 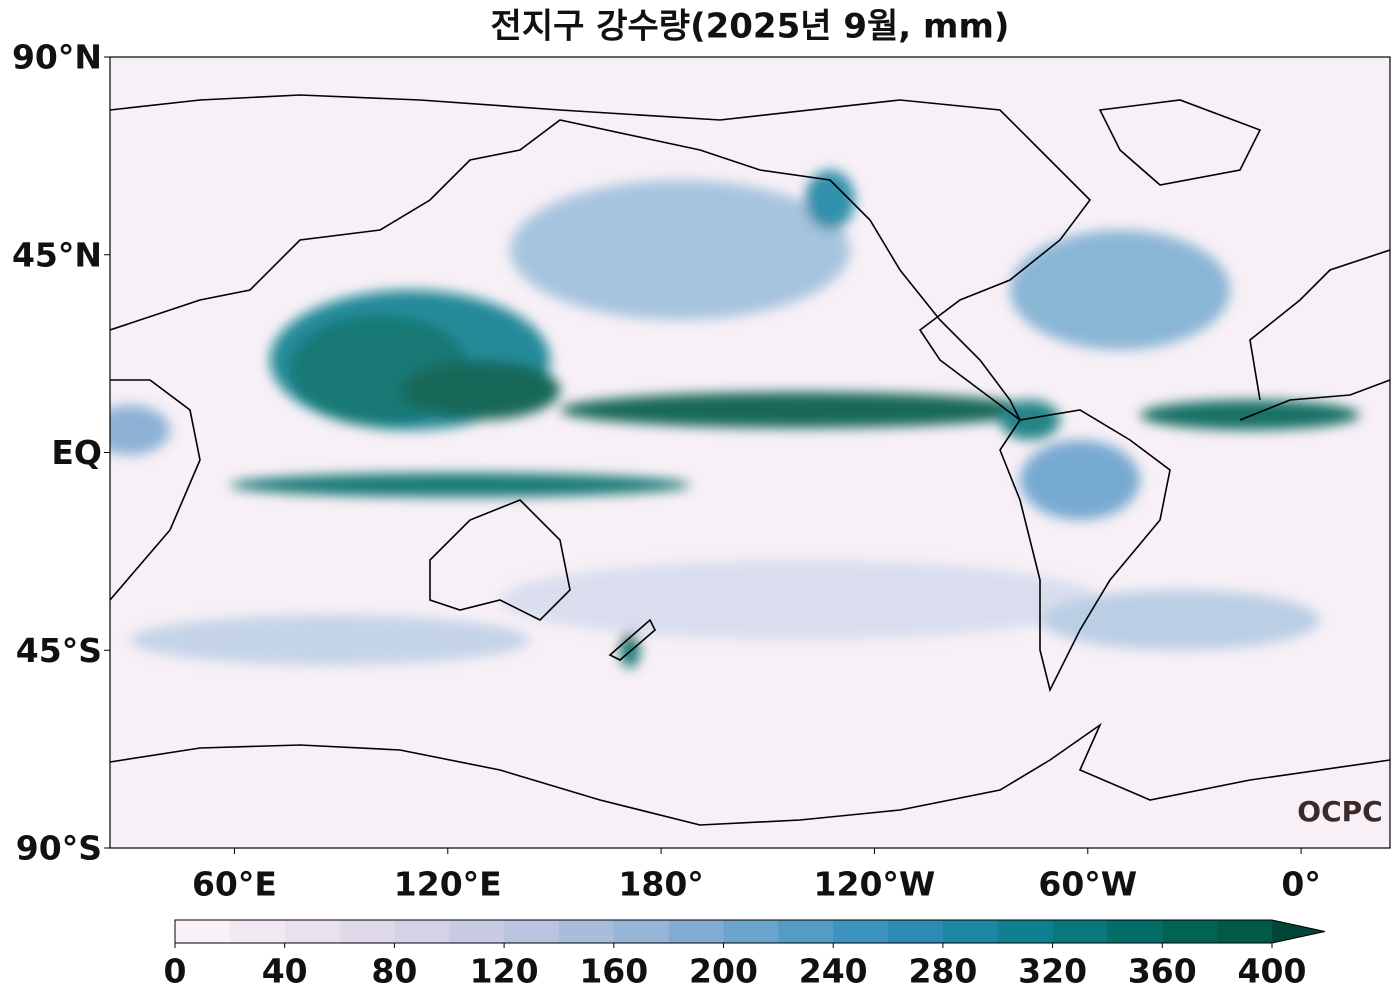 What do you see at coordinates (76, 452) in the screenshot?
I see `y-tick-label: EQ` at bounding box center [76, 452].